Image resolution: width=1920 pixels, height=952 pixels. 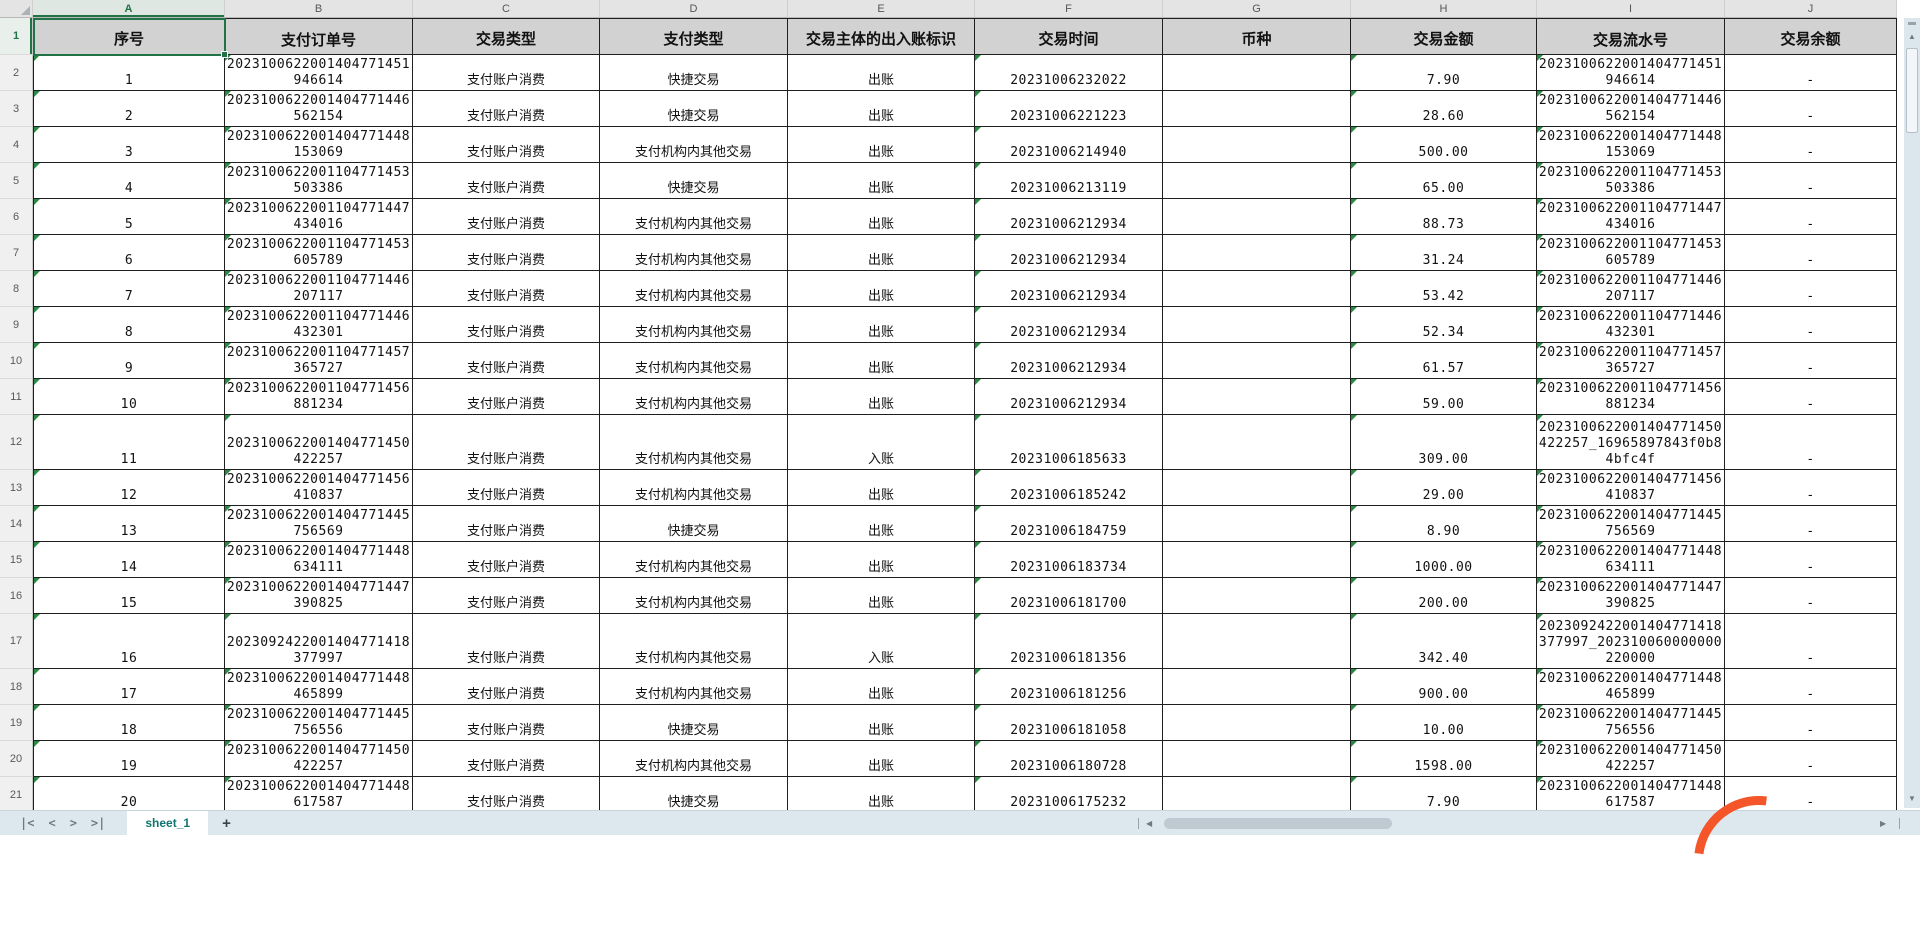 What do you see at coordinates (1444, 793) in the screenshot?
I see `cell-amount: 7.90` at bounding box center [1444, 793].